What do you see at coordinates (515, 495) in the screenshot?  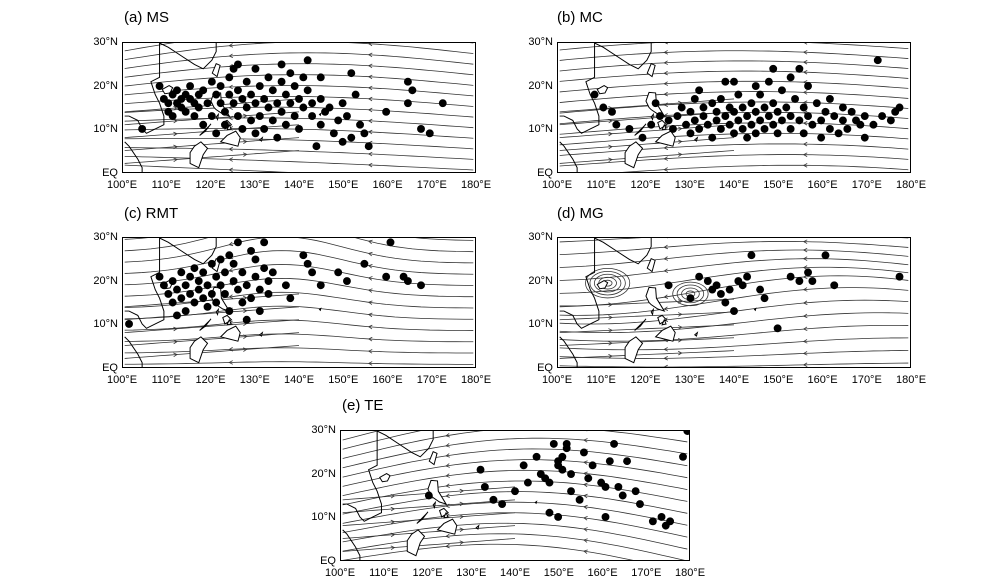 I see `panel-e-plot` at bounding box center [515, 495].